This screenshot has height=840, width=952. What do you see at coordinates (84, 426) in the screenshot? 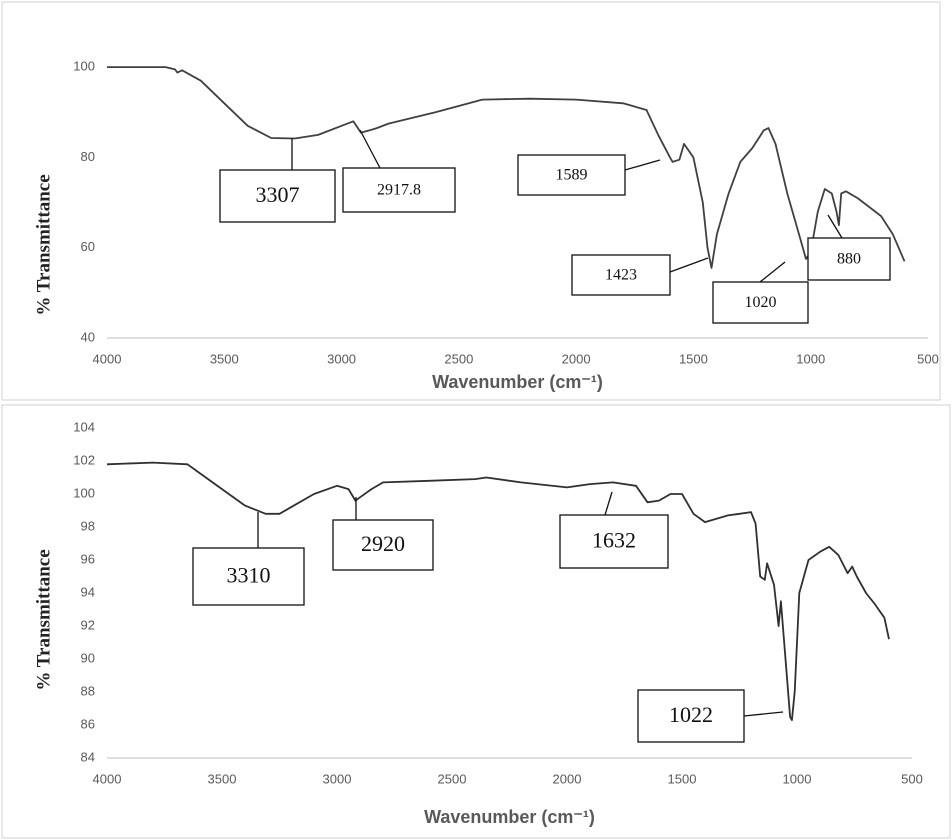
I see `y-tick-label: 104` at bounding box center [84, 426].